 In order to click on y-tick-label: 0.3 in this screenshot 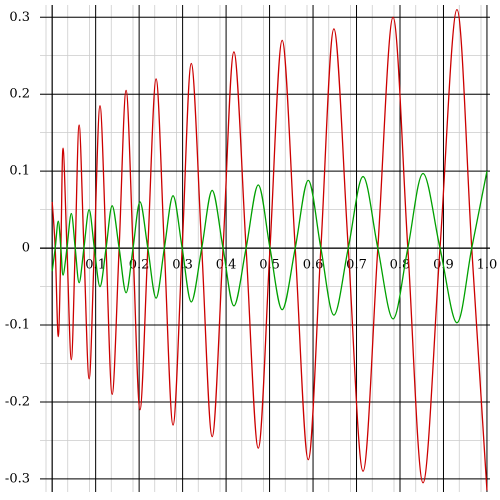, I will do `click(19, 17)`.